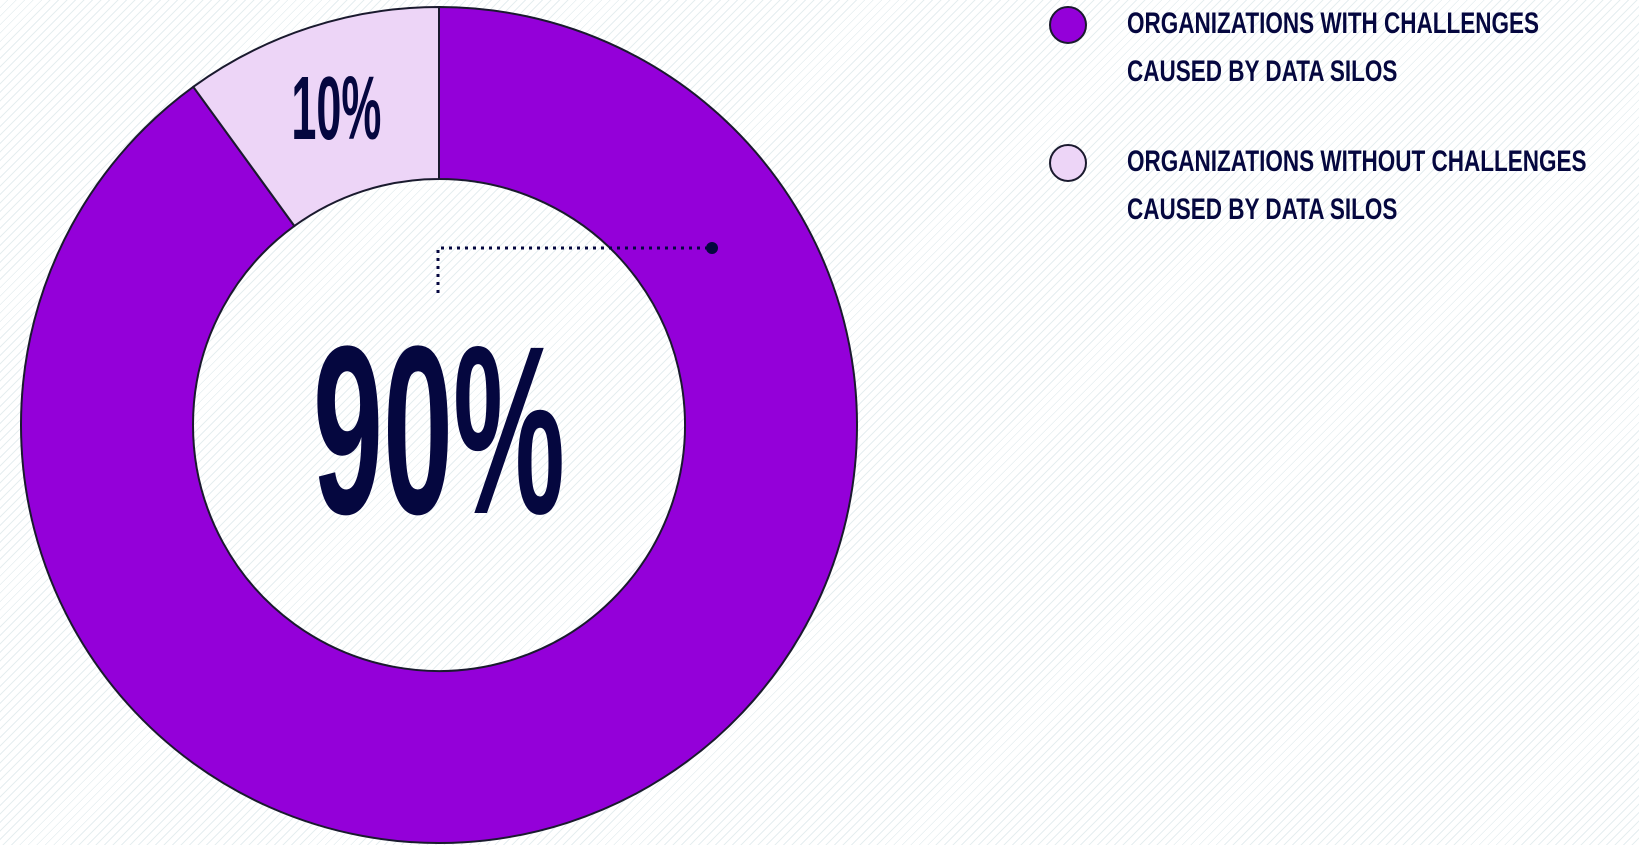 The height and width of the screenshot is (845, 1639). I want to click on donut-slice, so click(315, 116).